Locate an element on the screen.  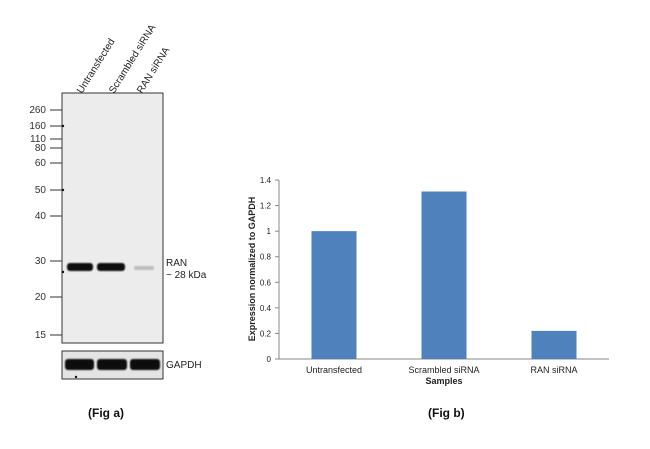
y-tick-label: 1.2 is located at coordinates (266, 206).